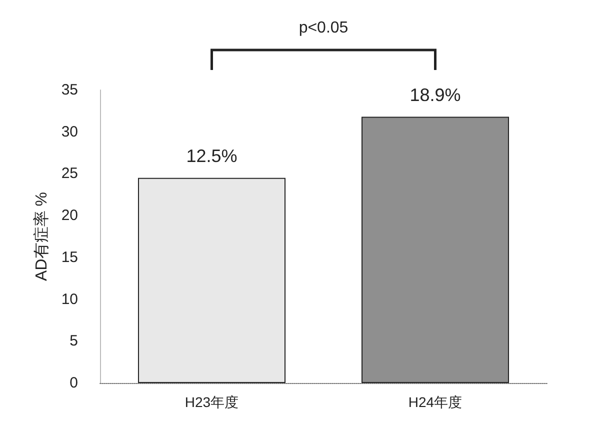  Describe the element at coordinates (69, 215) in the screenshot. I see `y-tick-label: 20` at that location.